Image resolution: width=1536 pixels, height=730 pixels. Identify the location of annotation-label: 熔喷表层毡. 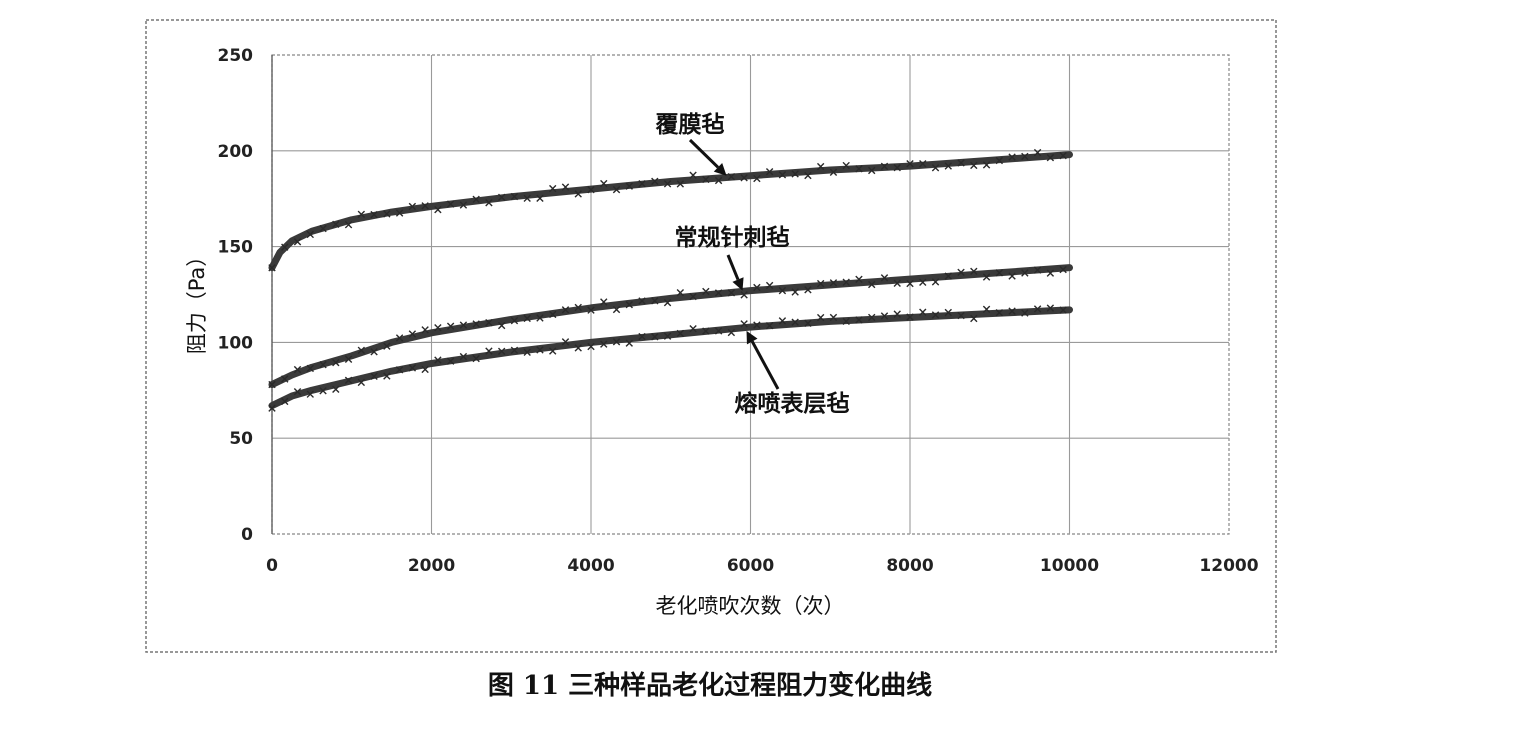
(792, 403).